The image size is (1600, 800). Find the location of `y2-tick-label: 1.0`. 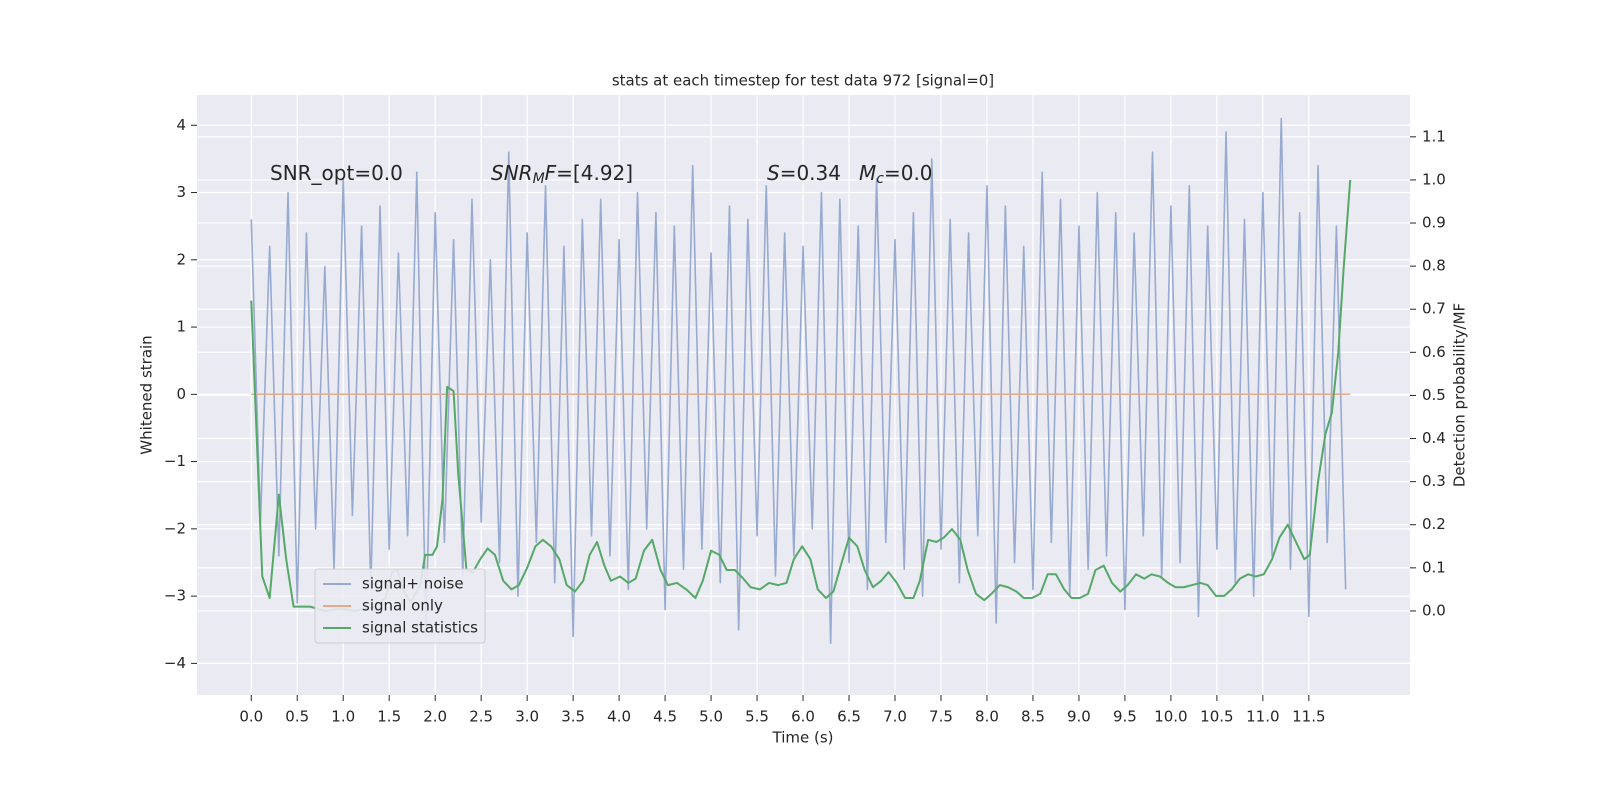

y2-tick-label: 1.0 is located at coordinates (1434, 179).